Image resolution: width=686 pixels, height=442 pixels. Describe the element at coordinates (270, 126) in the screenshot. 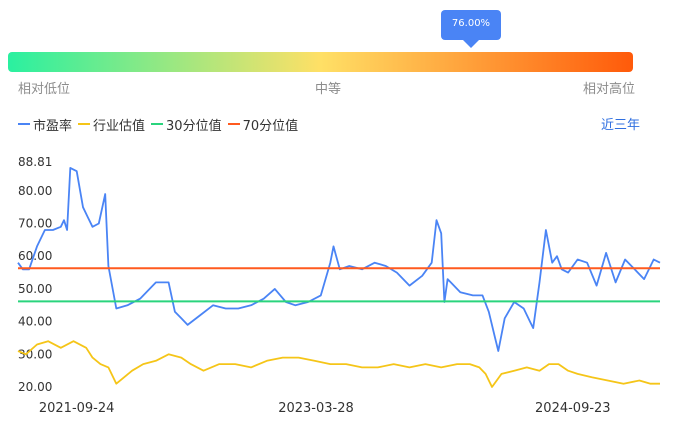

I see `legend-label-p70: 70分位值` at that location.